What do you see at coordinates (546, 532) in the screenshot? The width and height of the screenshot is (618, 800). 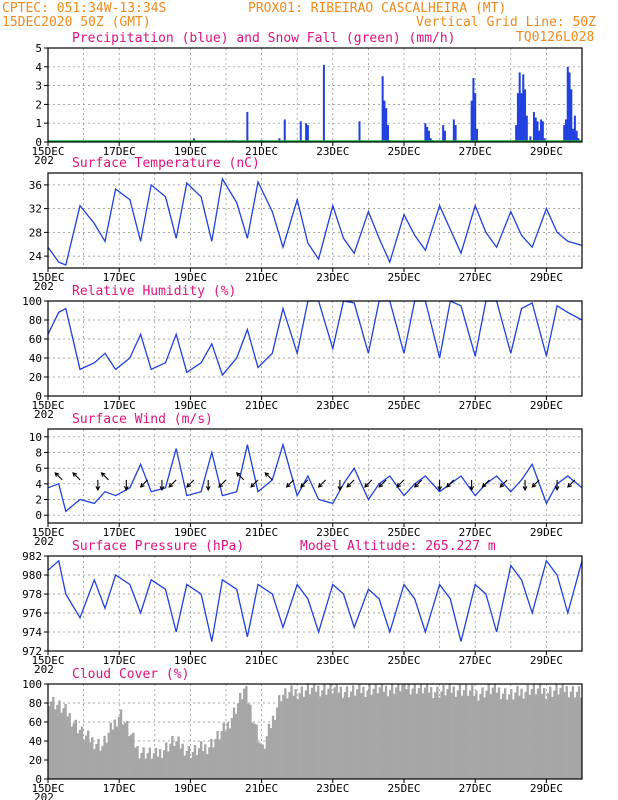 I see `xtick-label-wind: 29DEC` at bounding box center [546, 532].